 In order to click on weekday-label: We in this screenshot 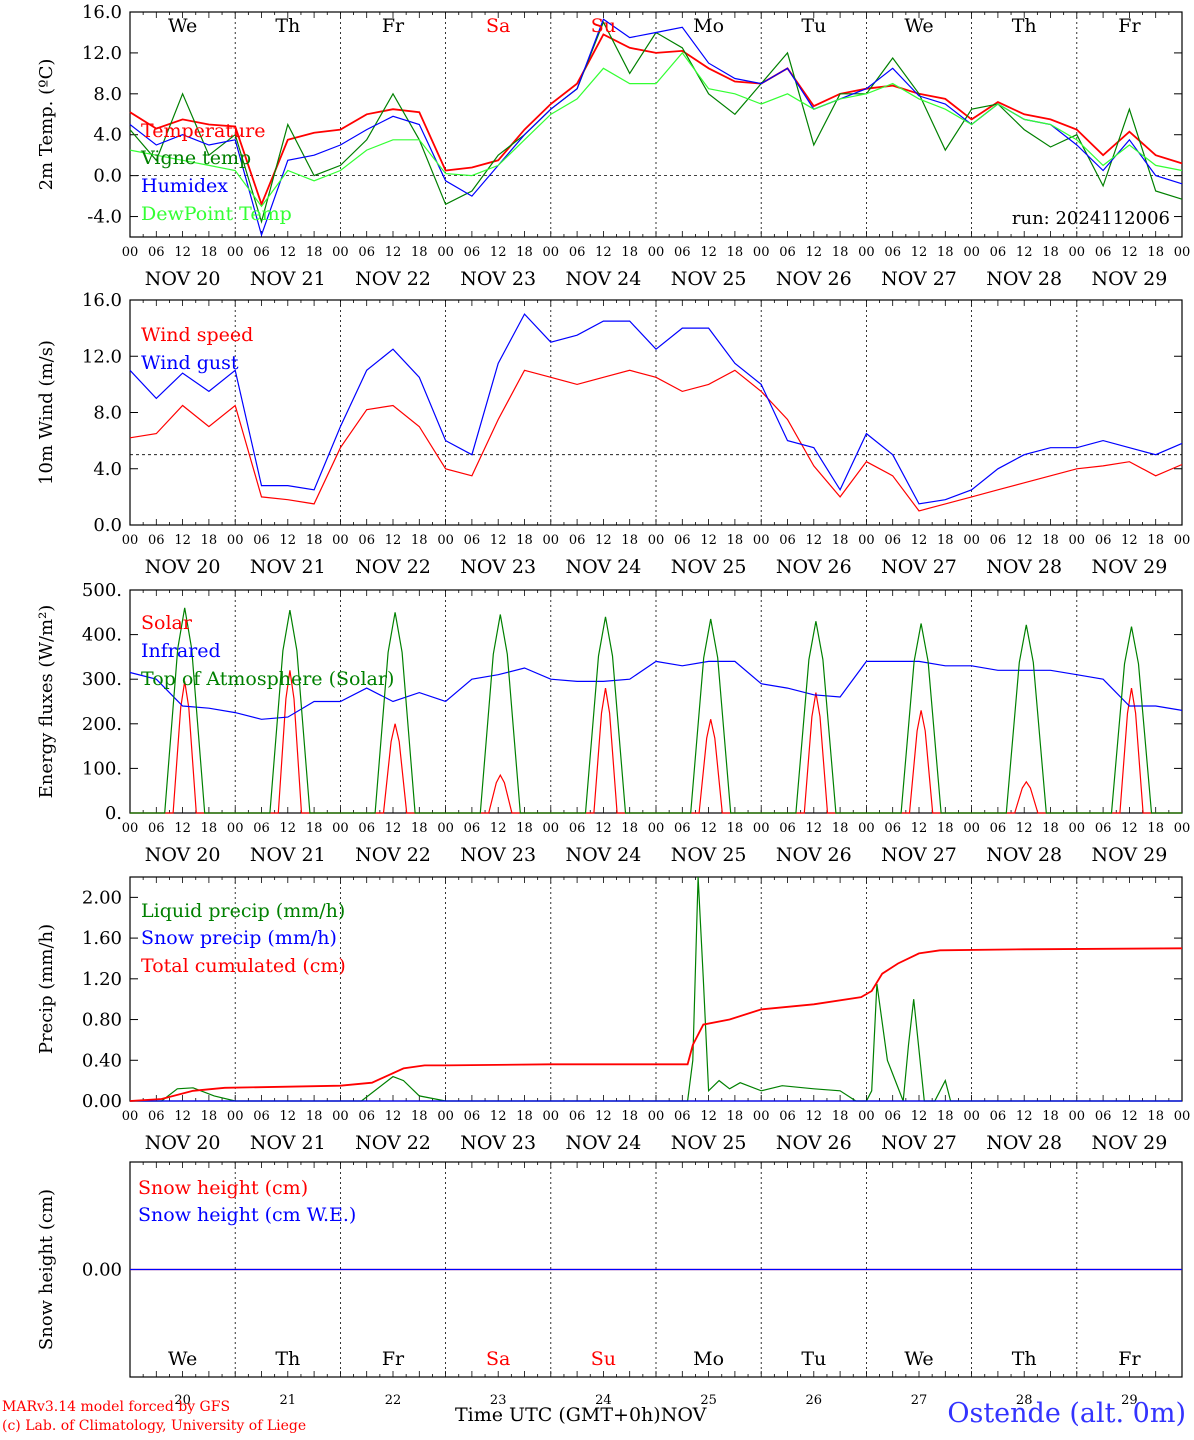, I will do `click(182, 26)`.